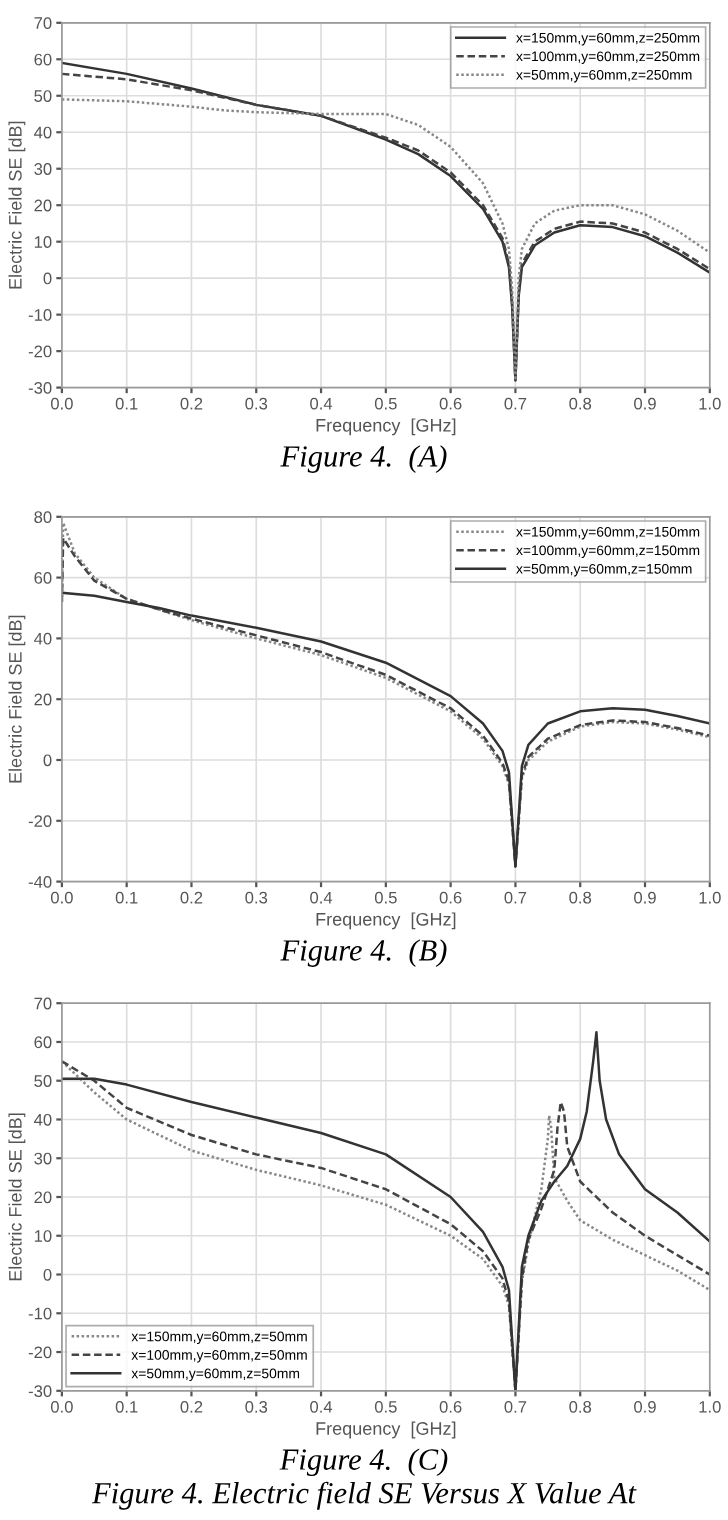 The height and width of the screenshot is (1520, 728). What do you see at coordinates (363, 459) in the screenshot?
I see `caption: Figure 4. (A)` at bounding box center [363, 459].